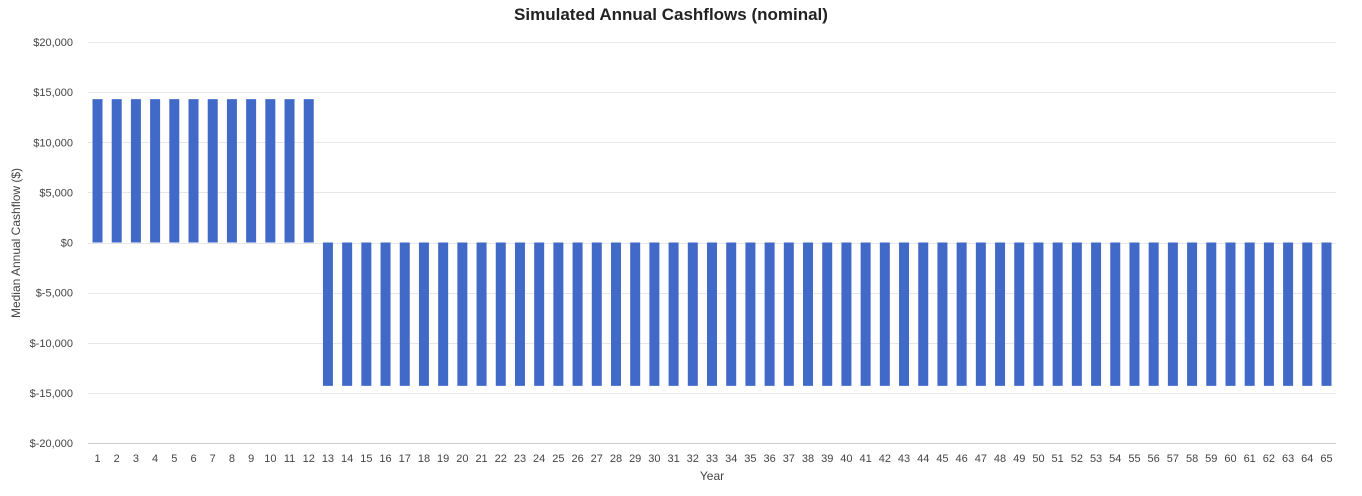 This screenshot has height=496, width=1362. I want to click on x-tick-label: 54, so click(1115, 459).